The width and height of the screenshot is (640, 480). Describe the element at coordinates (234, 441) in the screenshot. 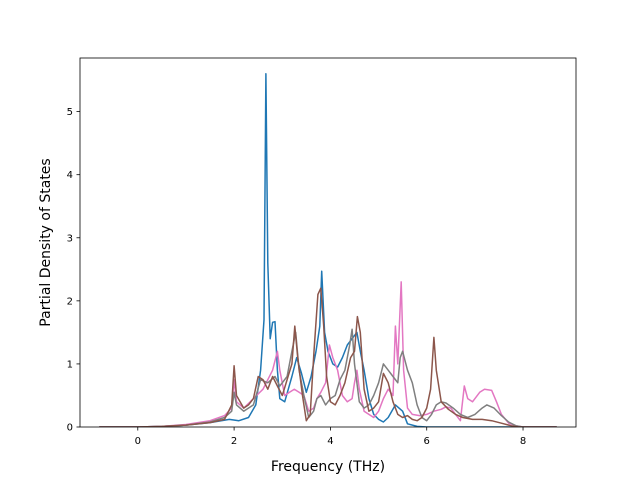

I see `x-tick-label: 2` at that location.